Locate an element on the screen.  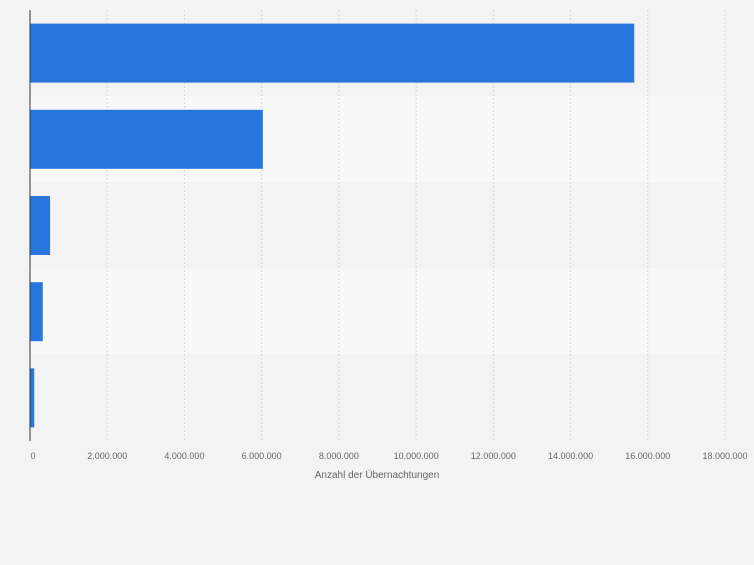
x-axis-title: Anzahl der Übernachtungen is located at coordinates (377, 475).